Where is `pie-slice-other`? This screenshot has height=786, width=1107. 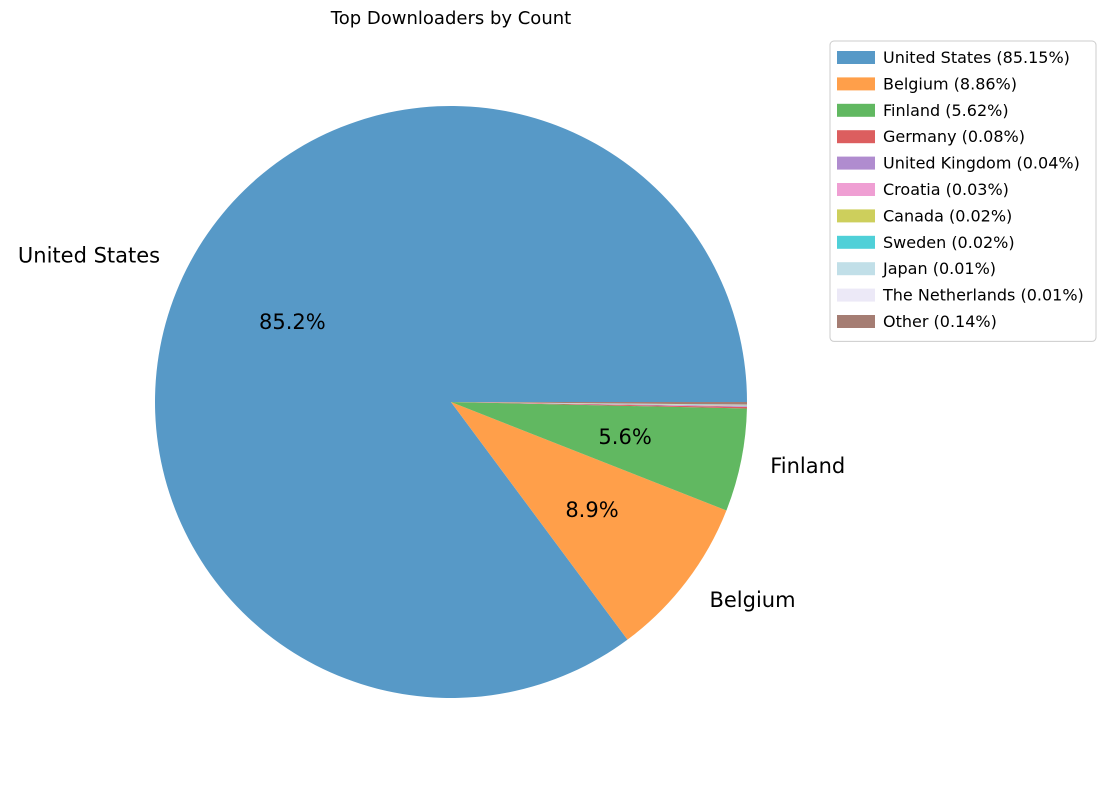 pie-slice-other is located at coordinates (599, 403).